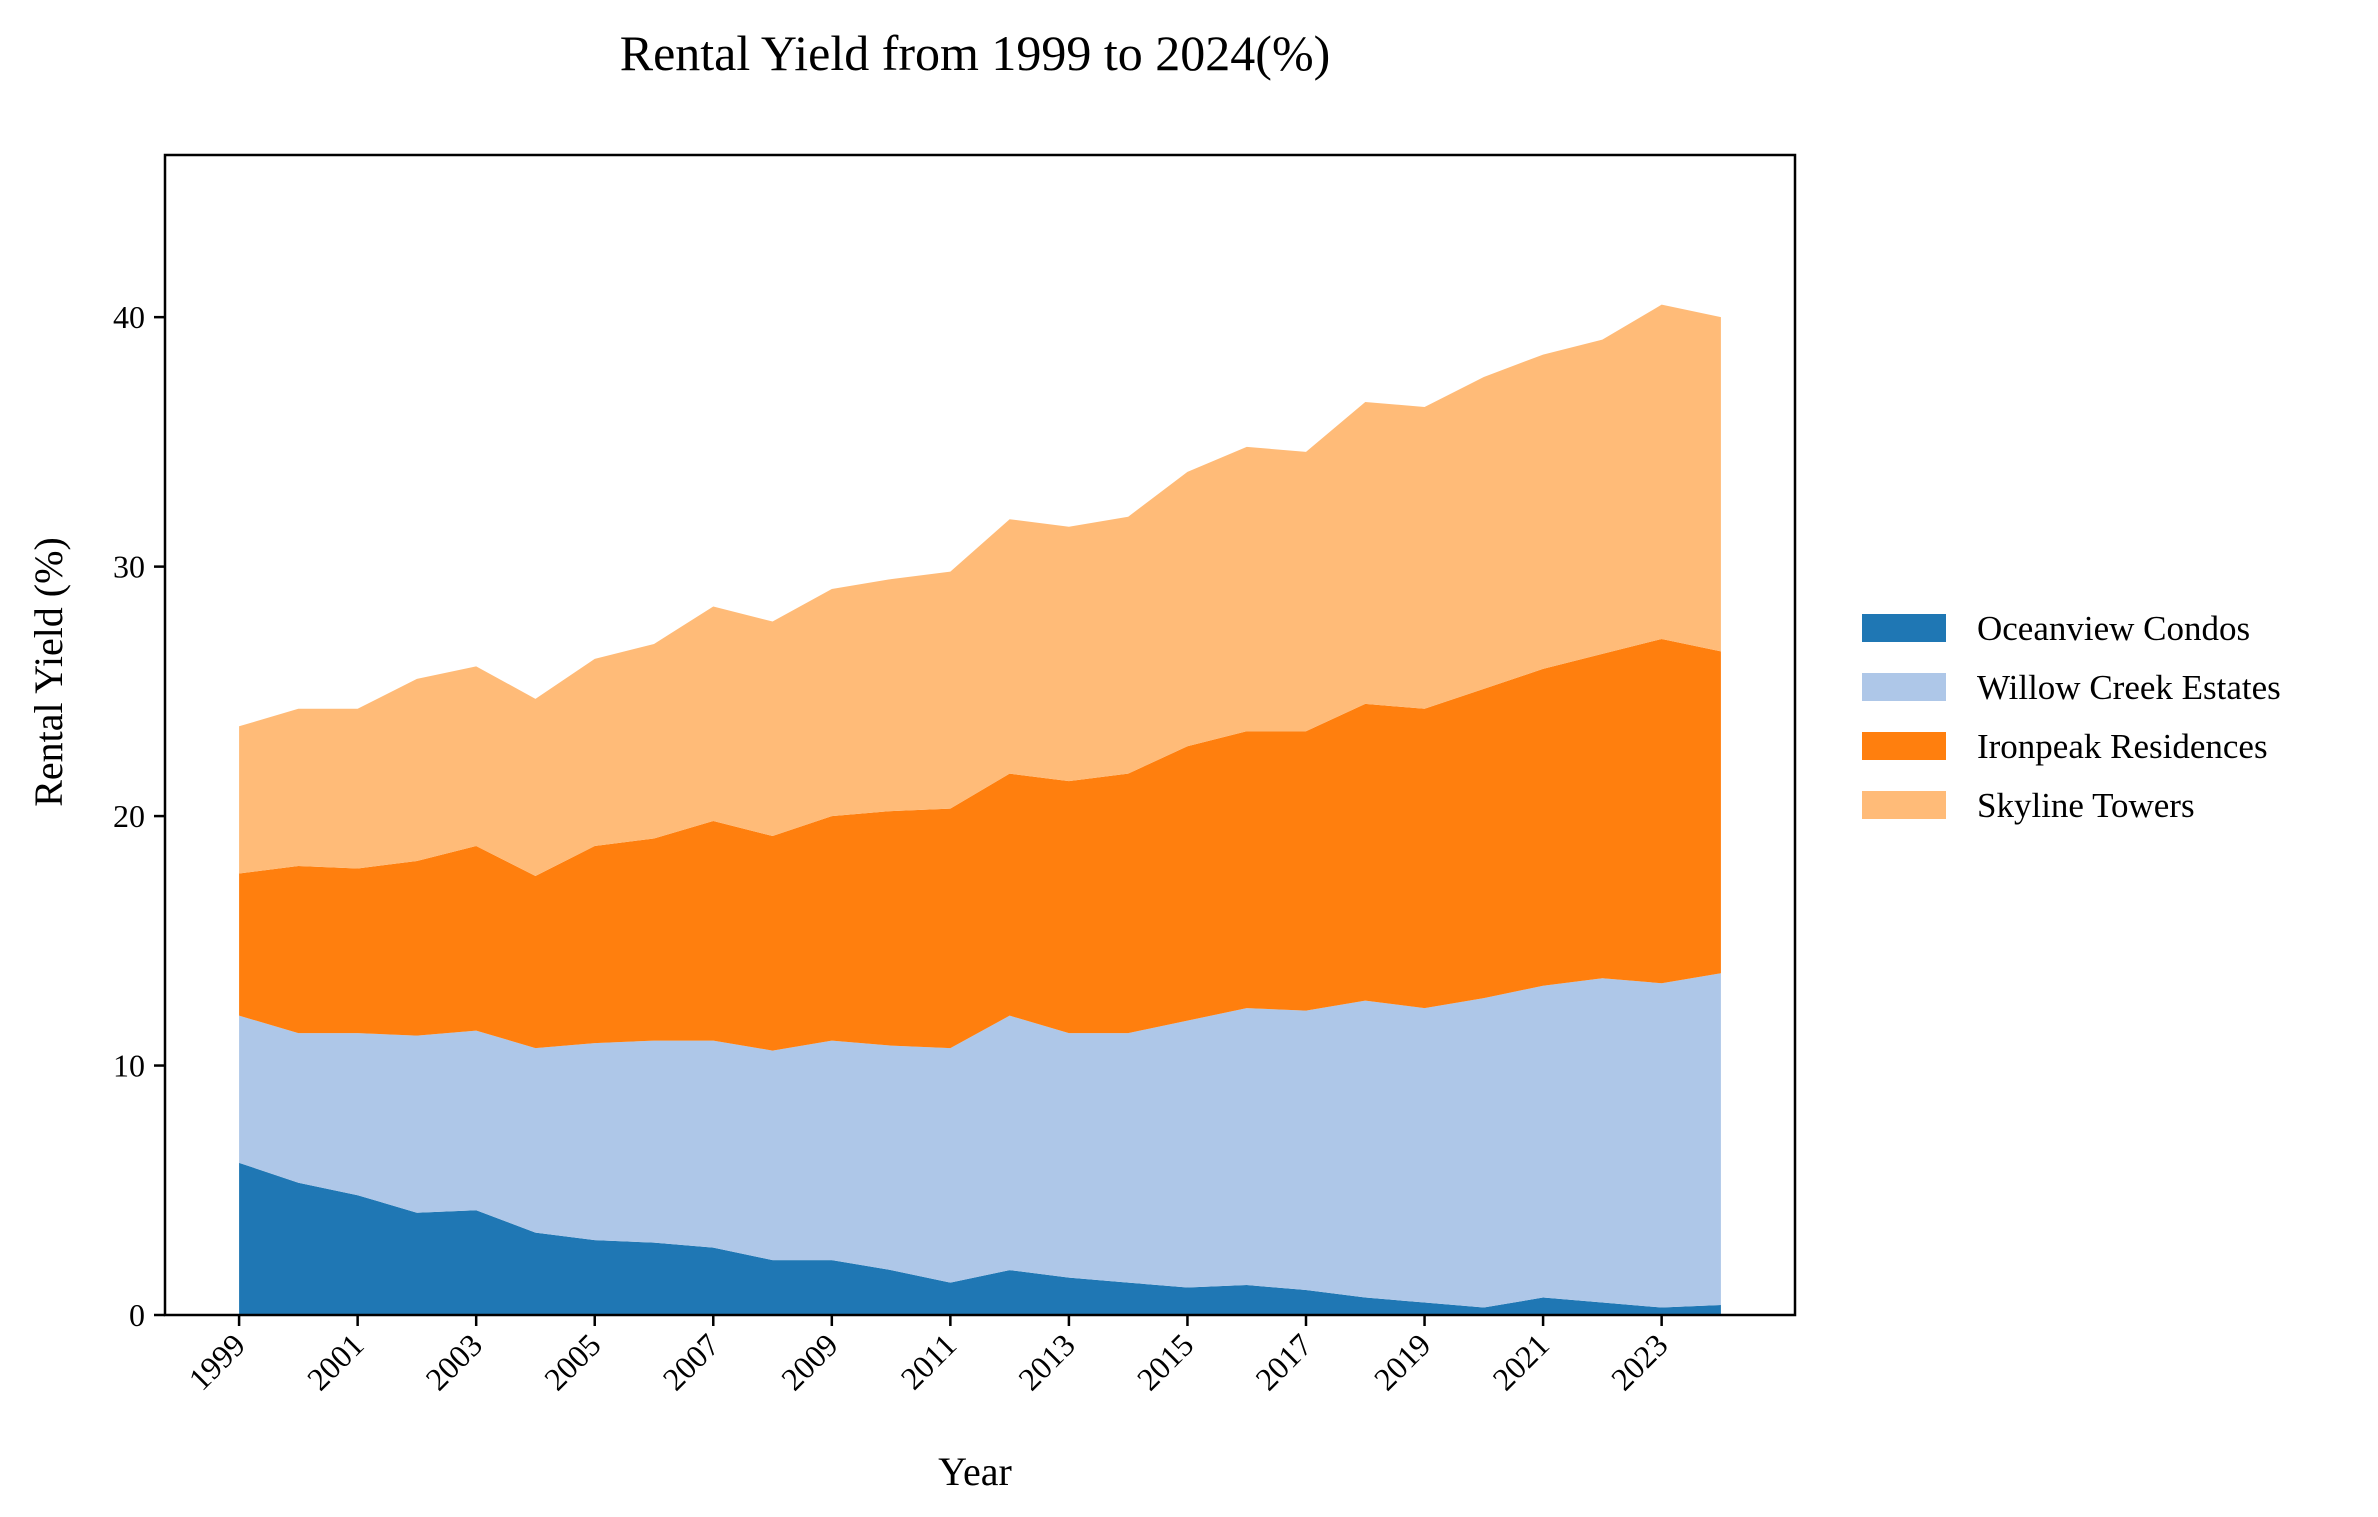 This screenshot has height=1517, width=2378. Describe the element at coordinates (928, 1361) in the screenshot. I see `x-tick-label: 2011` at that location.